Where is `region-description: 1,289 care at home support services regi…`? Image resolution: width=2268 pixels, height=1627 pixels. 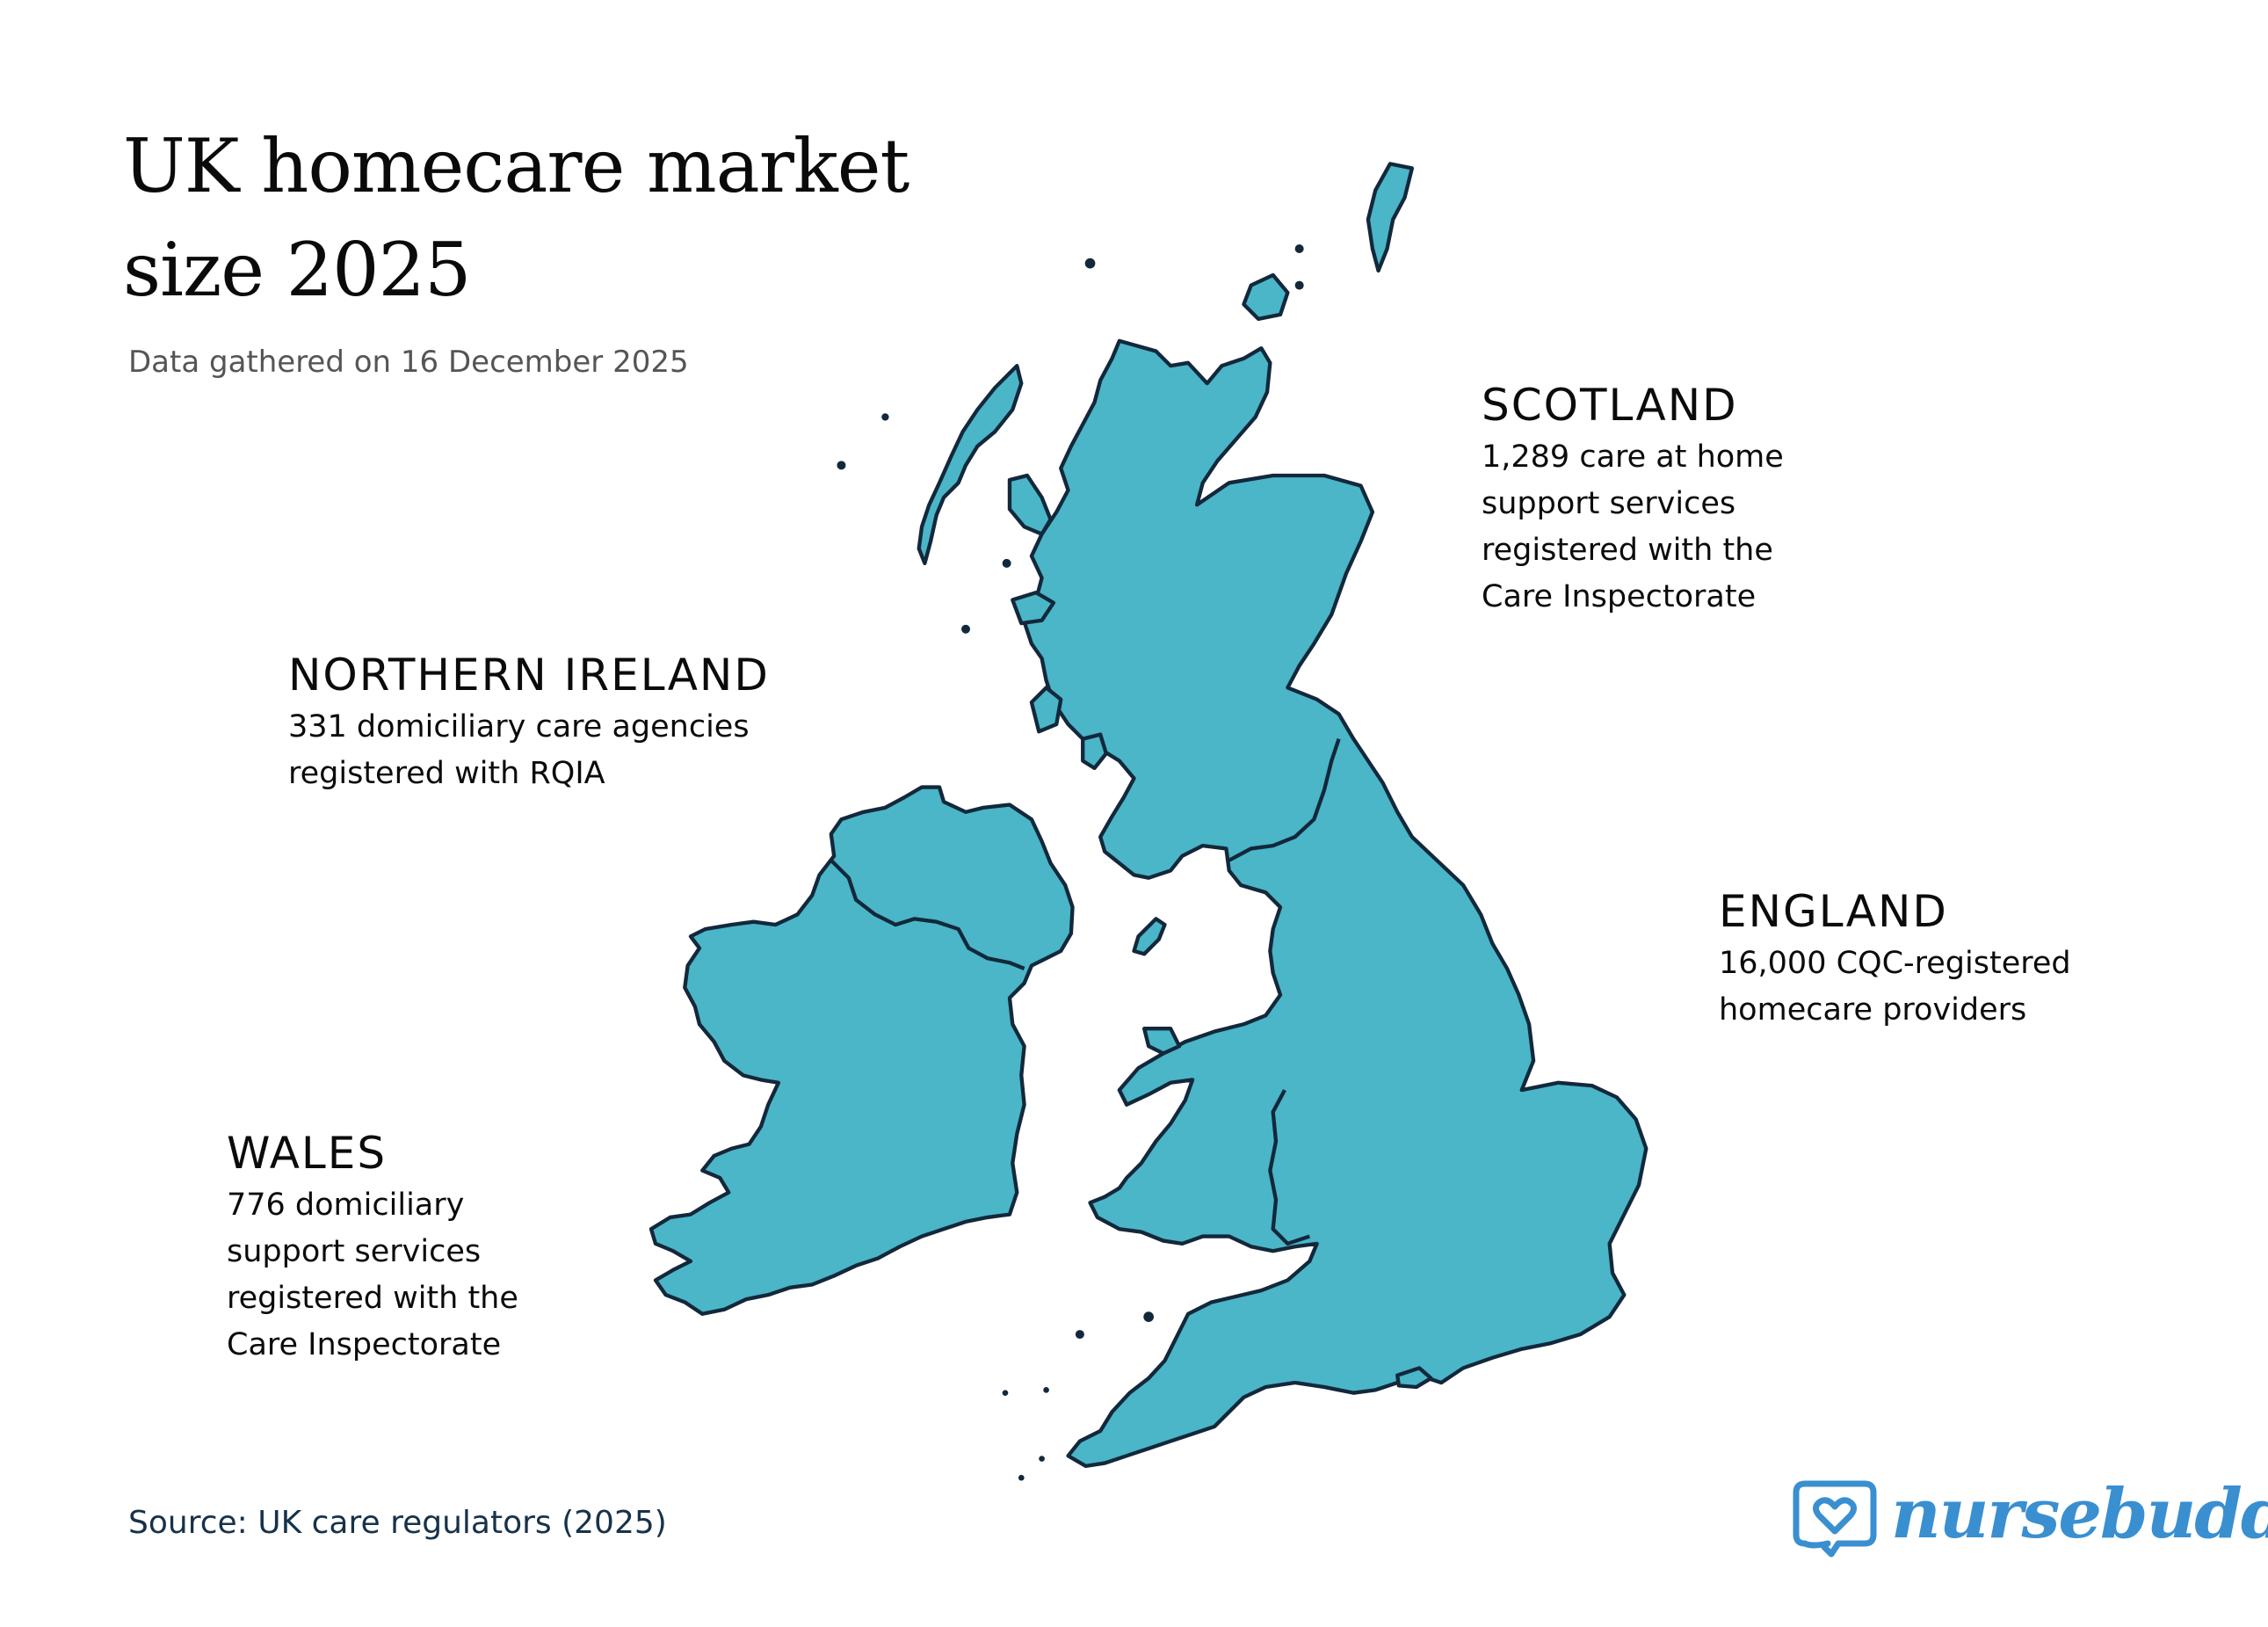
region-description: 1,289 care at home support services regi… is located at coordinates (1633, 526).